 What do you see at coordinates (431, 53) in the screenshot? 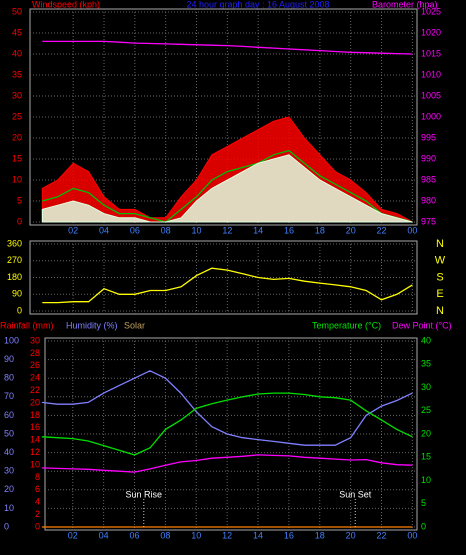
I see `y-tick-label: 1015` at bounding box center [431, 53].